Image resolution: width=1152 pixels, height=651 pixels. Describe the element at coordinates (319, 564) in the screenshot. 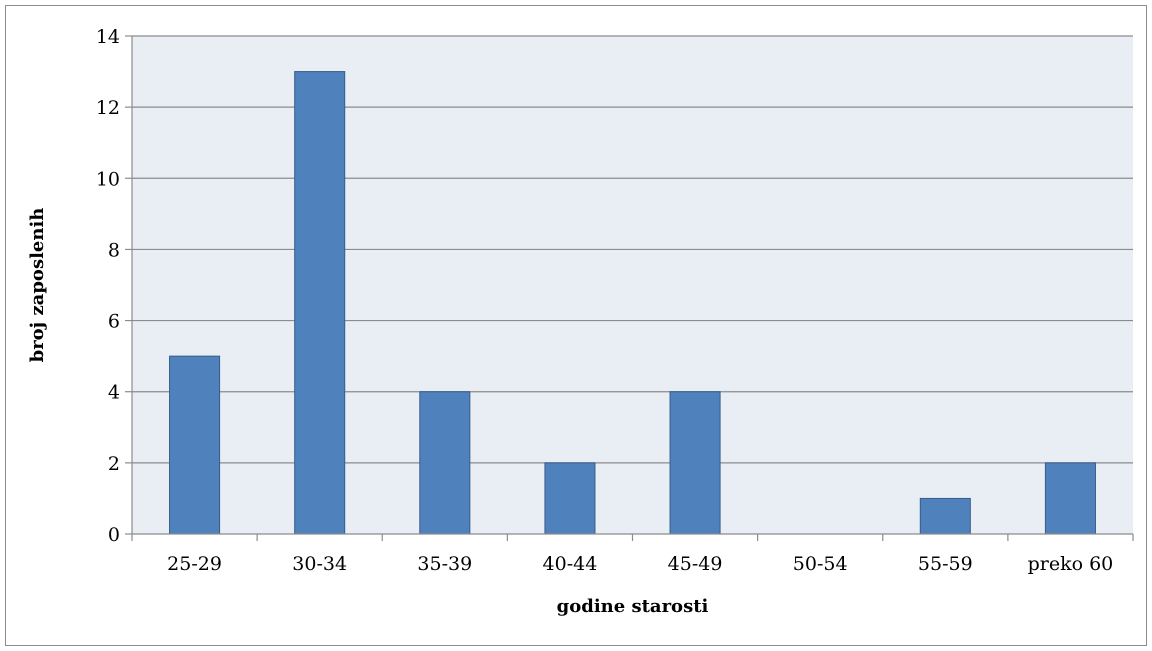

I see `x-tick-label: 30-34` at that location.